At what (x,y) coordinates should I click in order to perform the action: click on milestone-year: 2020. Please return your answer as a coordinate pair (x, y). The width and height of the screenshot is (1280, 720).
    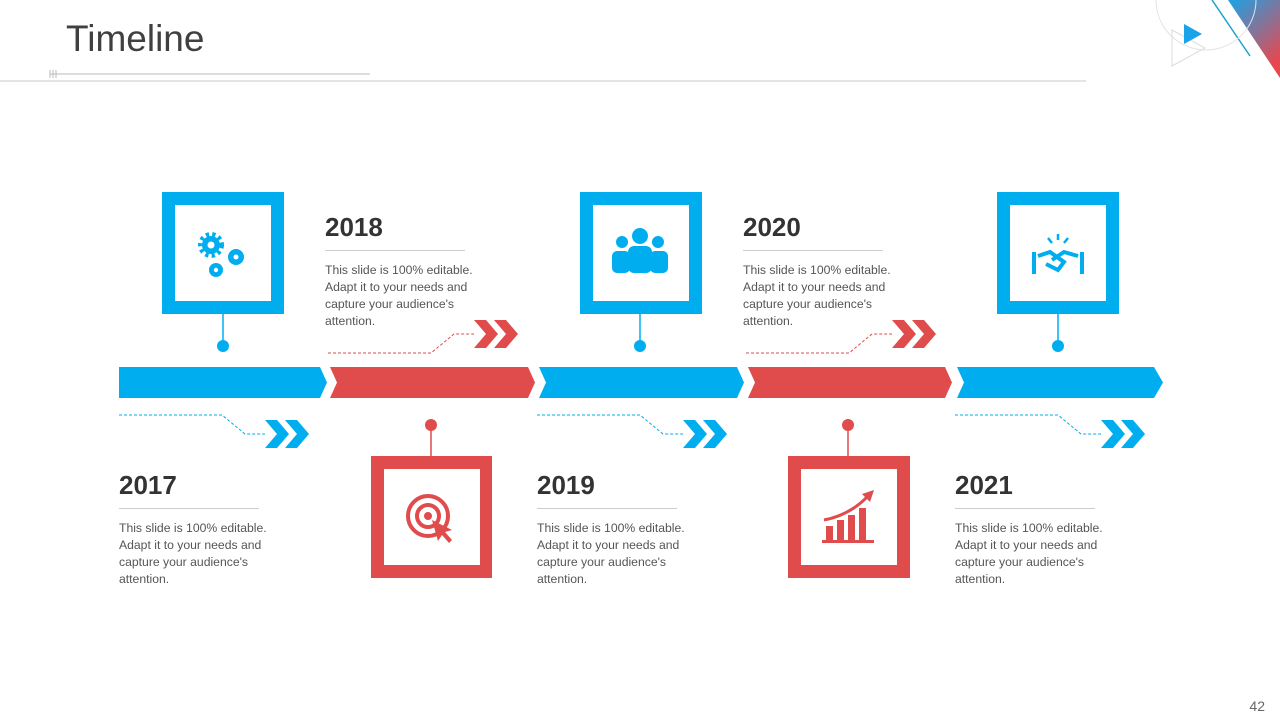
    Looking at the image, I should click on (813, 231).